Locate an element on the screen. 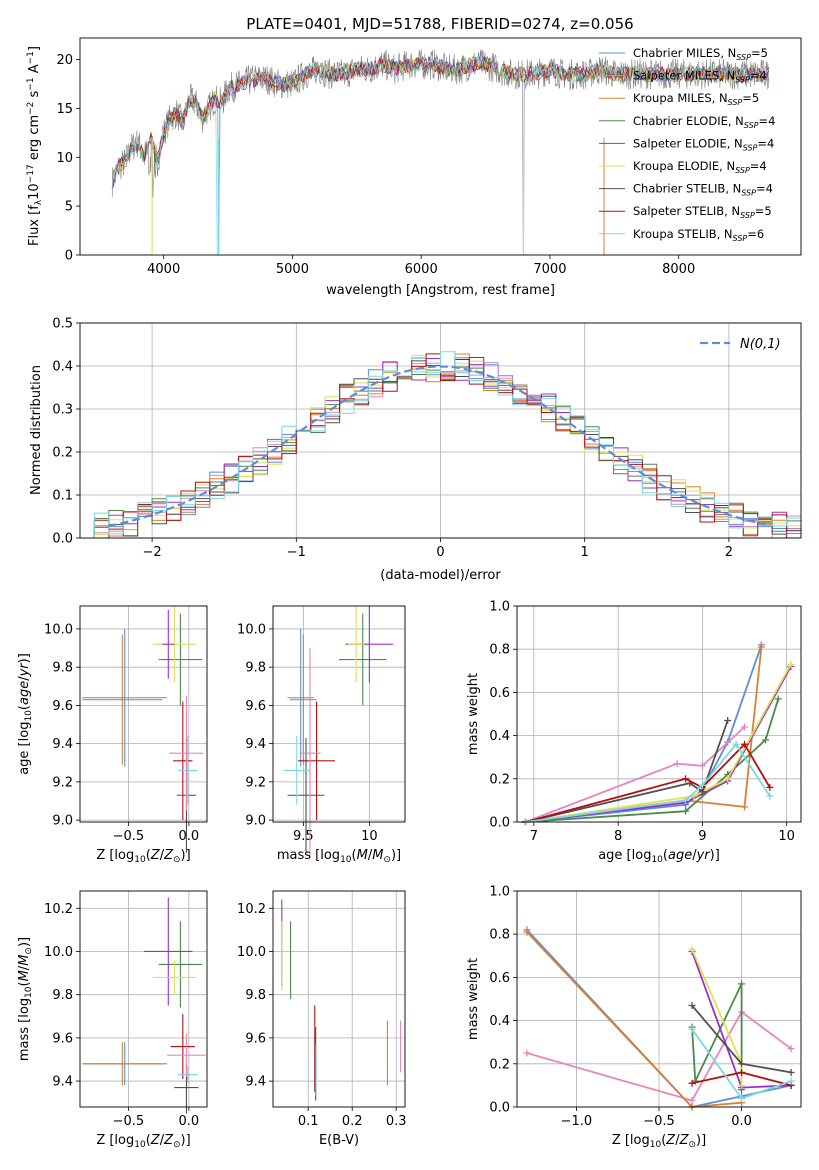 This screenshot has height=1170, width=819. x-tick-label: 7000 is located at coordinates (549, 269).